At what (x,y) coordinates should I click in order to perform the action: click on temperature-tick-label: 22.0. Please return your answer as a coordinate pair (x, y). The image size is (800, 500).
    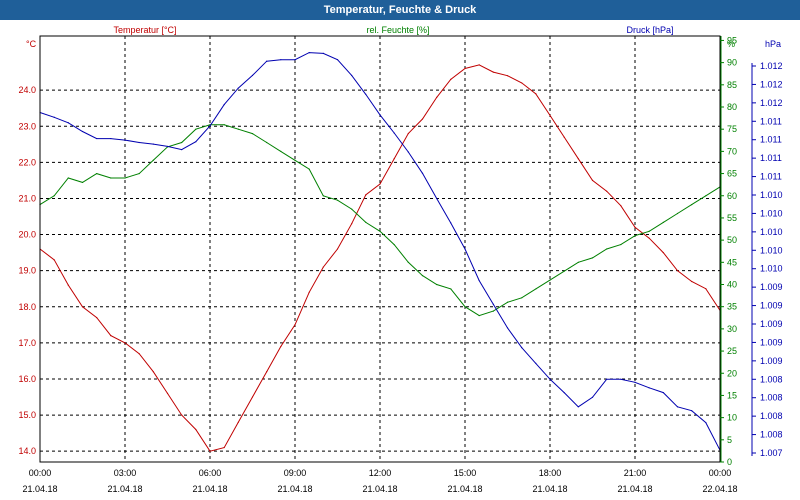
    Looking at the image, I should click on (27, 162).